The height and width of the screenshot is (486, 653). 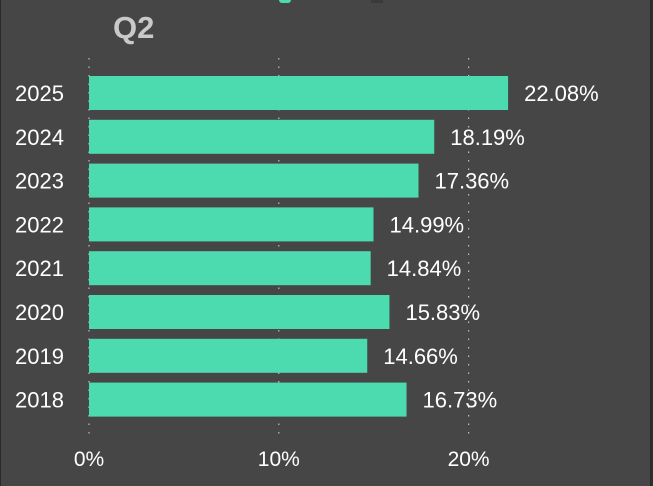 I want to click on value-label-2019: 14.66%, so click(x=420, y=356).